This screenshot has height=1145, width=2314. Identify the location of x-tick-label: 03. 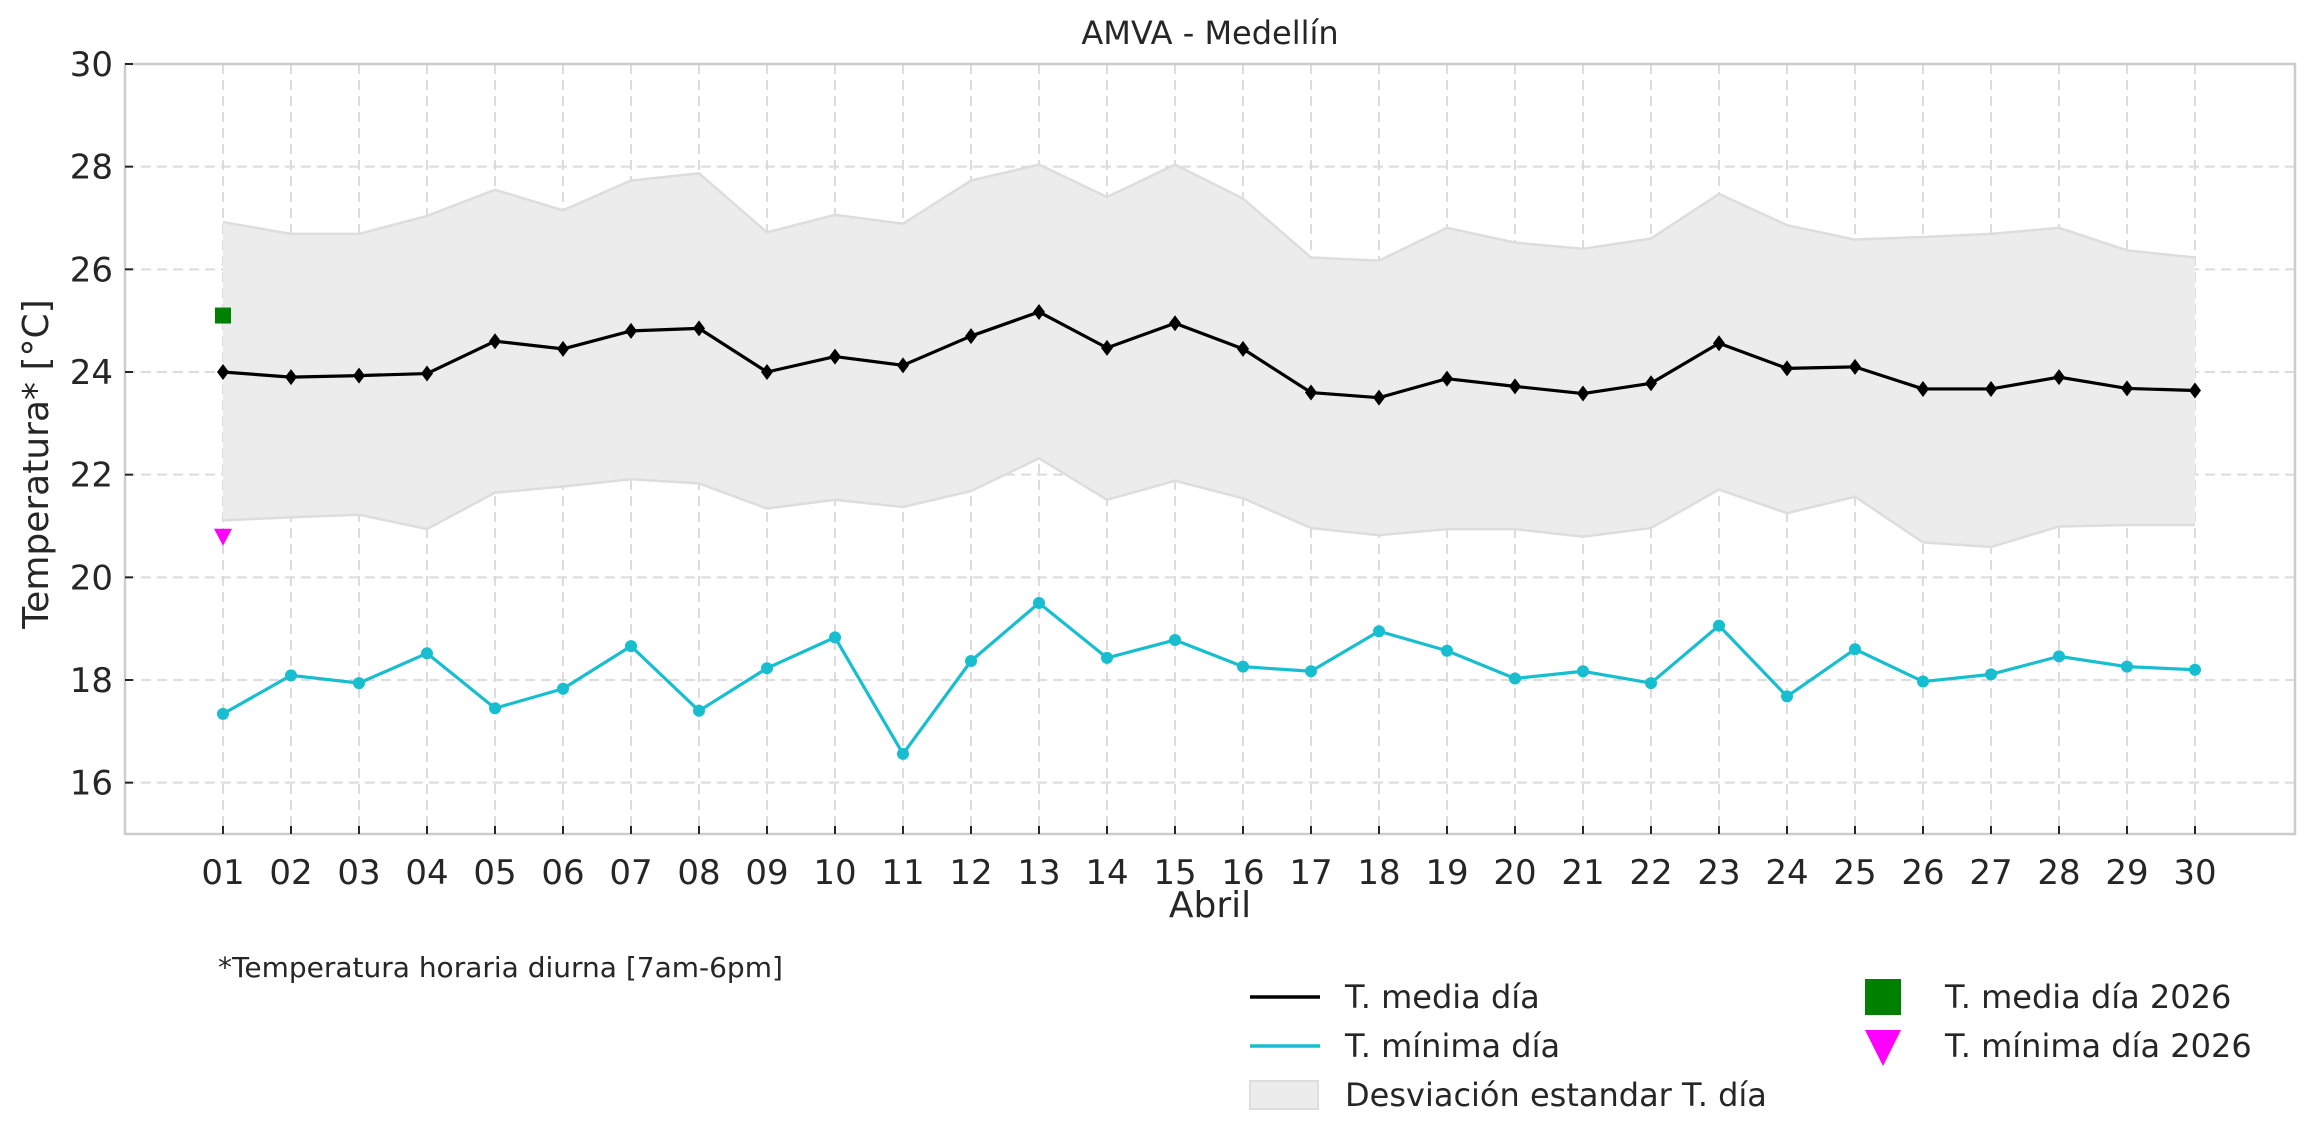
(358, 873).